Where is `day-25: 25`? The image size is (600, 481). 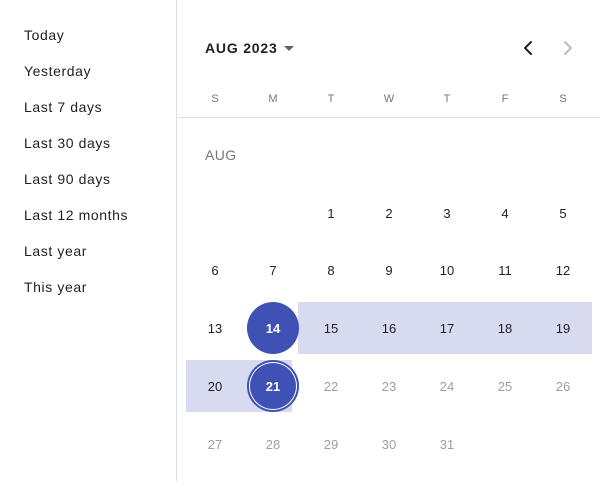 day-25: 25 is located at coordinates (505, 386).